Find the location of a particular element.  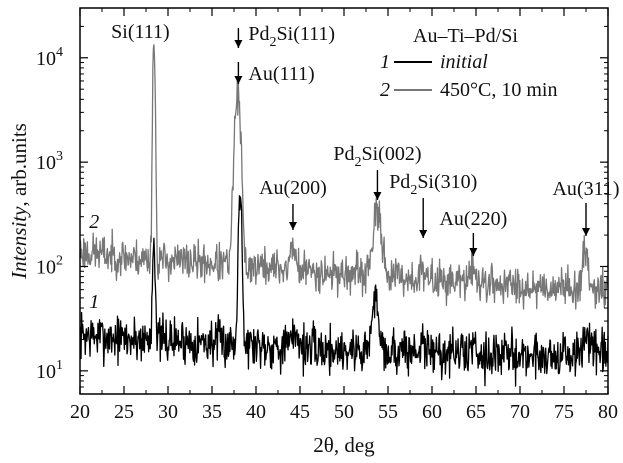

x-tick-label: 70 is located at coordinates (520, 412).